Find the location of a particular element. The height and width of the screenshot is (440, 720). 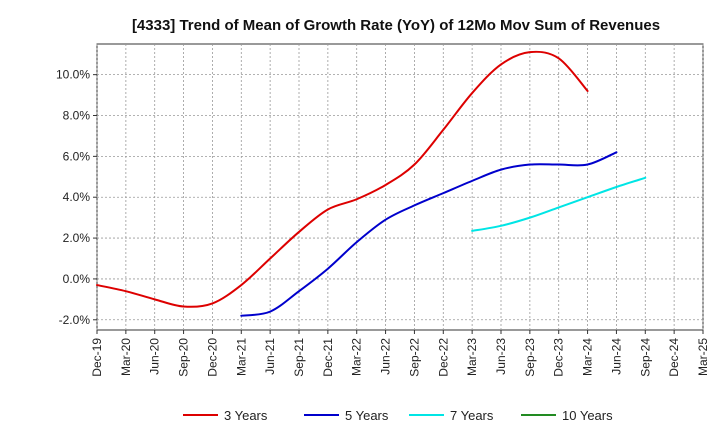

y-axis: -2.0% 0.0% 2.0% 4.0% 6.0% 8.0% 10.0% is located at coordinates (76, 197).